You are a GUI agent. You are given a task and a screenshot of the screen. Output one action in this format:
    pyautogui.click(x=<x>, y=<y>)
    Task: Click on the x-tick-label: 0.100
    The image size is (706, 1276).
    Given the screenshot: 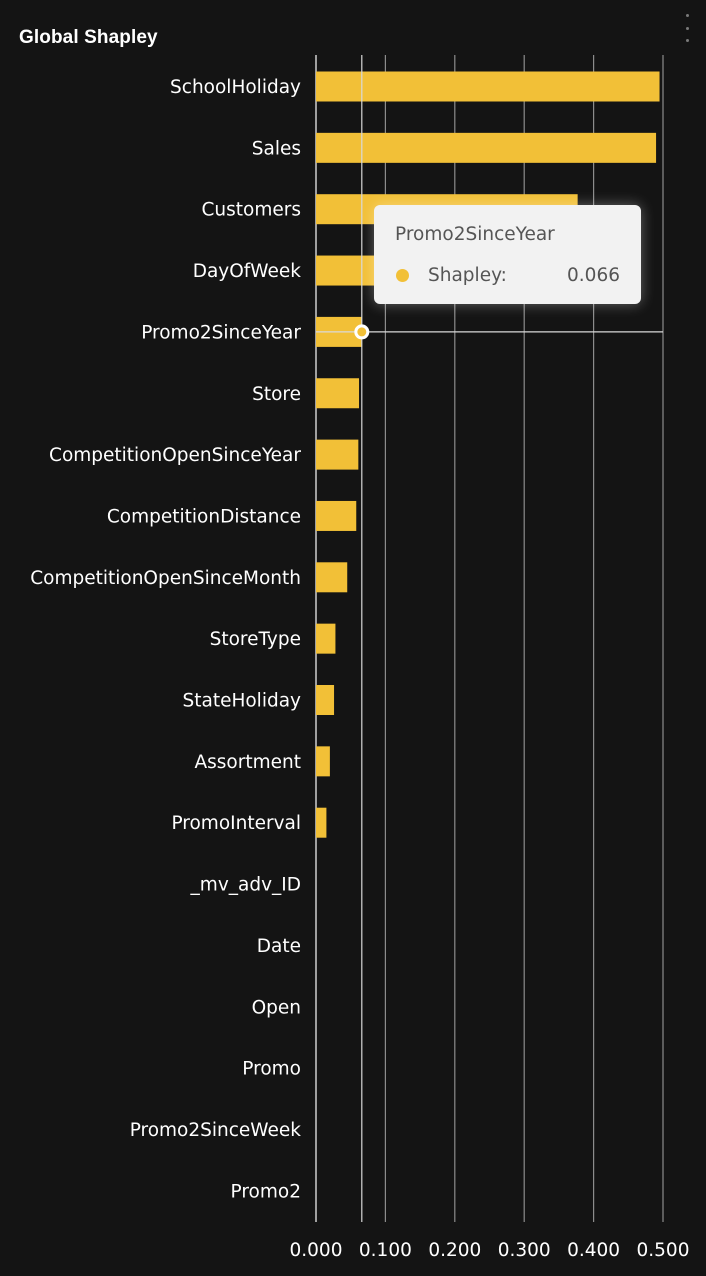 What is the action you would take?
    pyautogui.click(x=385, y=1250)
    